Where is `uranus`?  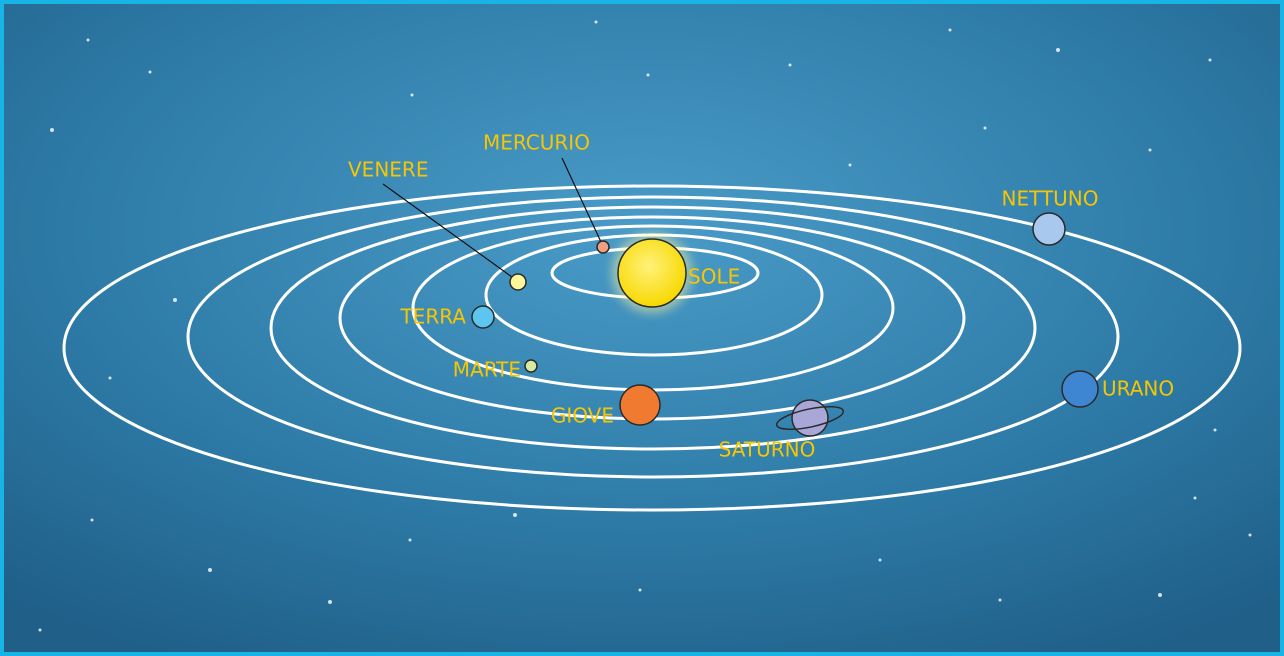 uranus is located at coordinates (1080, 389).